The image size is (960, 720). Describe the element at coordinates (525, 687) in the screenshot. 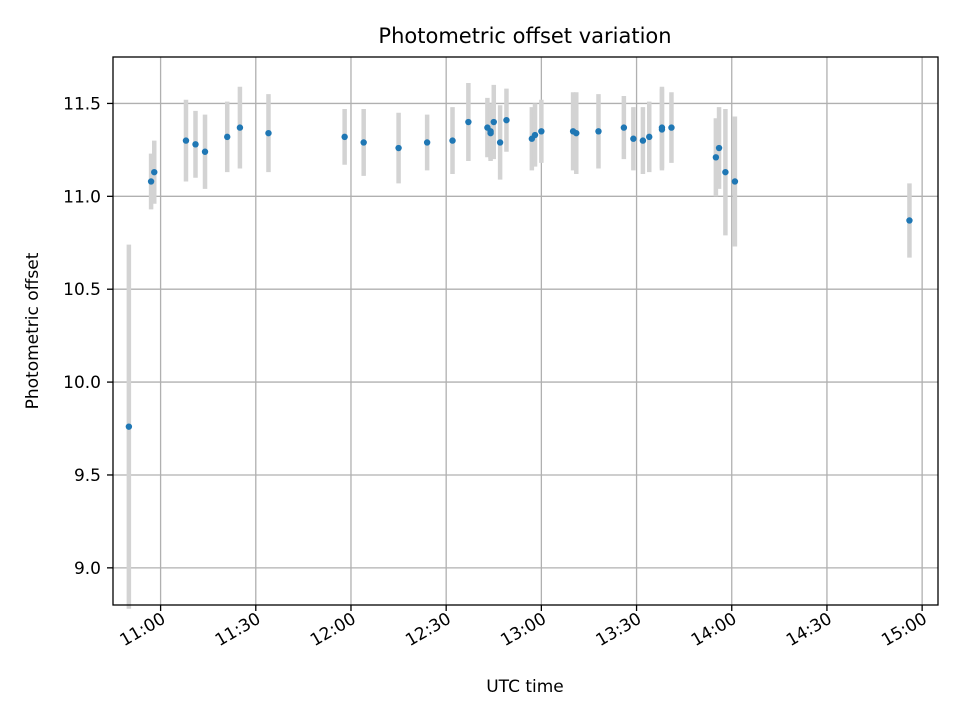

I see `x-axis-label: UTC time` at that location.